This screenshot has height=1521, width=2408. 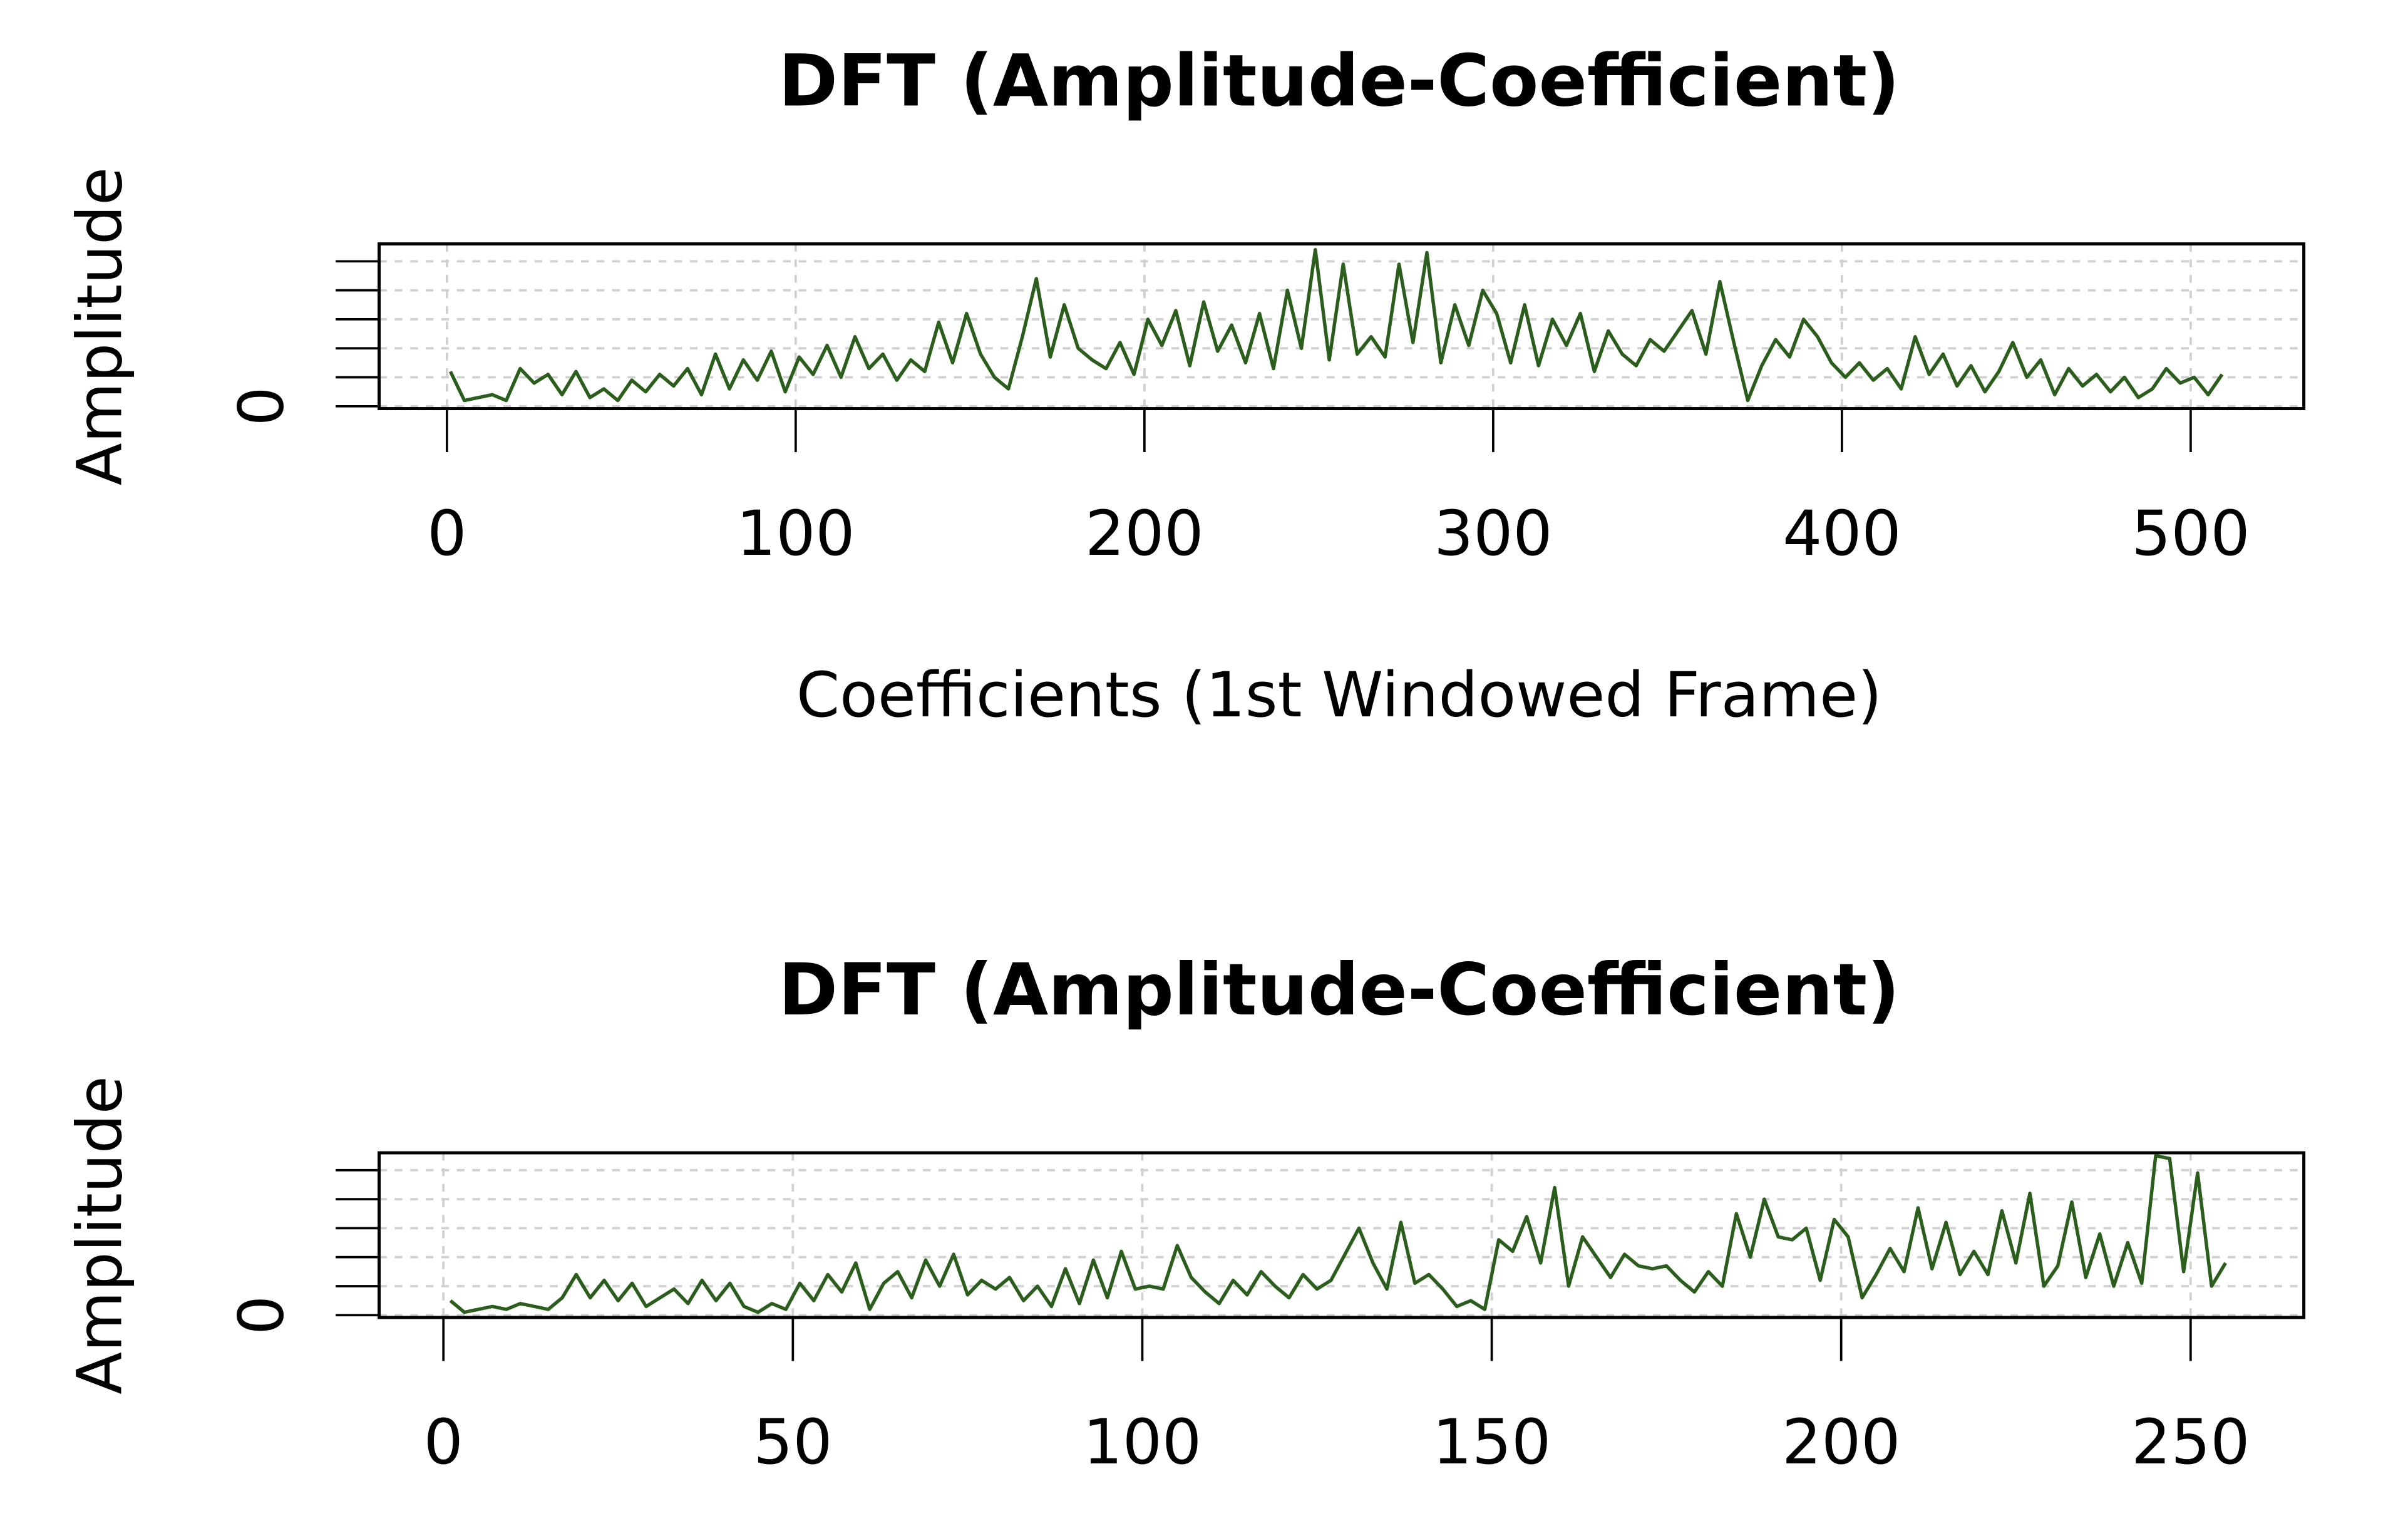 I want to click on x-axis-label: Coefficients (1st Windowed Frame), so click(x=1339, y=695).